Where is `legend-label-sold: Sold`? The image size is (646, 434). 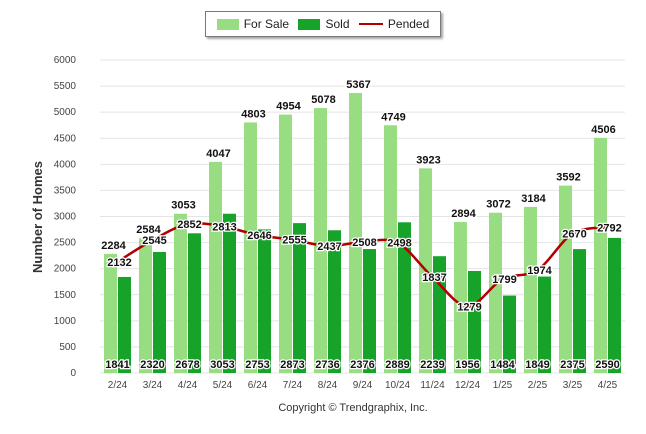 legend-label-sold: Sold is located at coordinates (337, 24).